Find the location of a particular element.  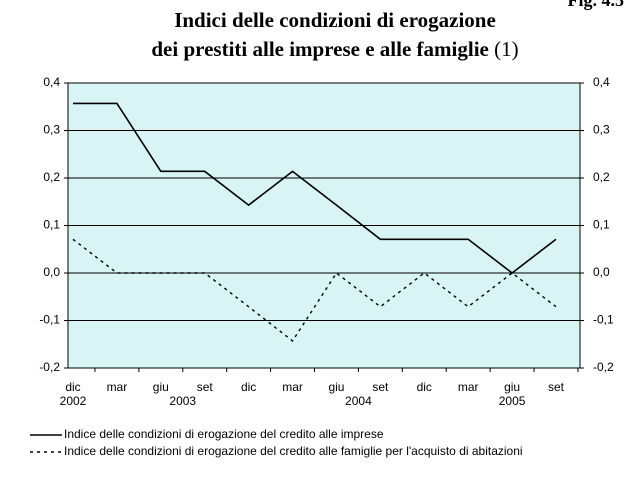

y2-tick-label: -0,2 is located at coordinates (603, 367).